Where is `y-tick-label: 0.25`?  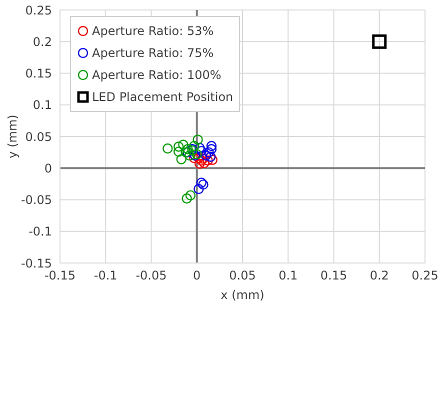 y-tick-label: 0.25 is located at coordinates (38, 10).